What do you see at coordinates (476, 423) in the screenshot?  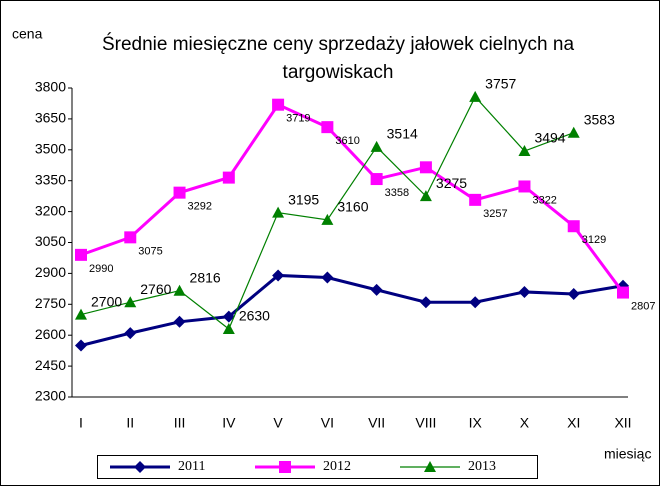 I see `x-tick-label: IX` at bounding box center [476, 423].